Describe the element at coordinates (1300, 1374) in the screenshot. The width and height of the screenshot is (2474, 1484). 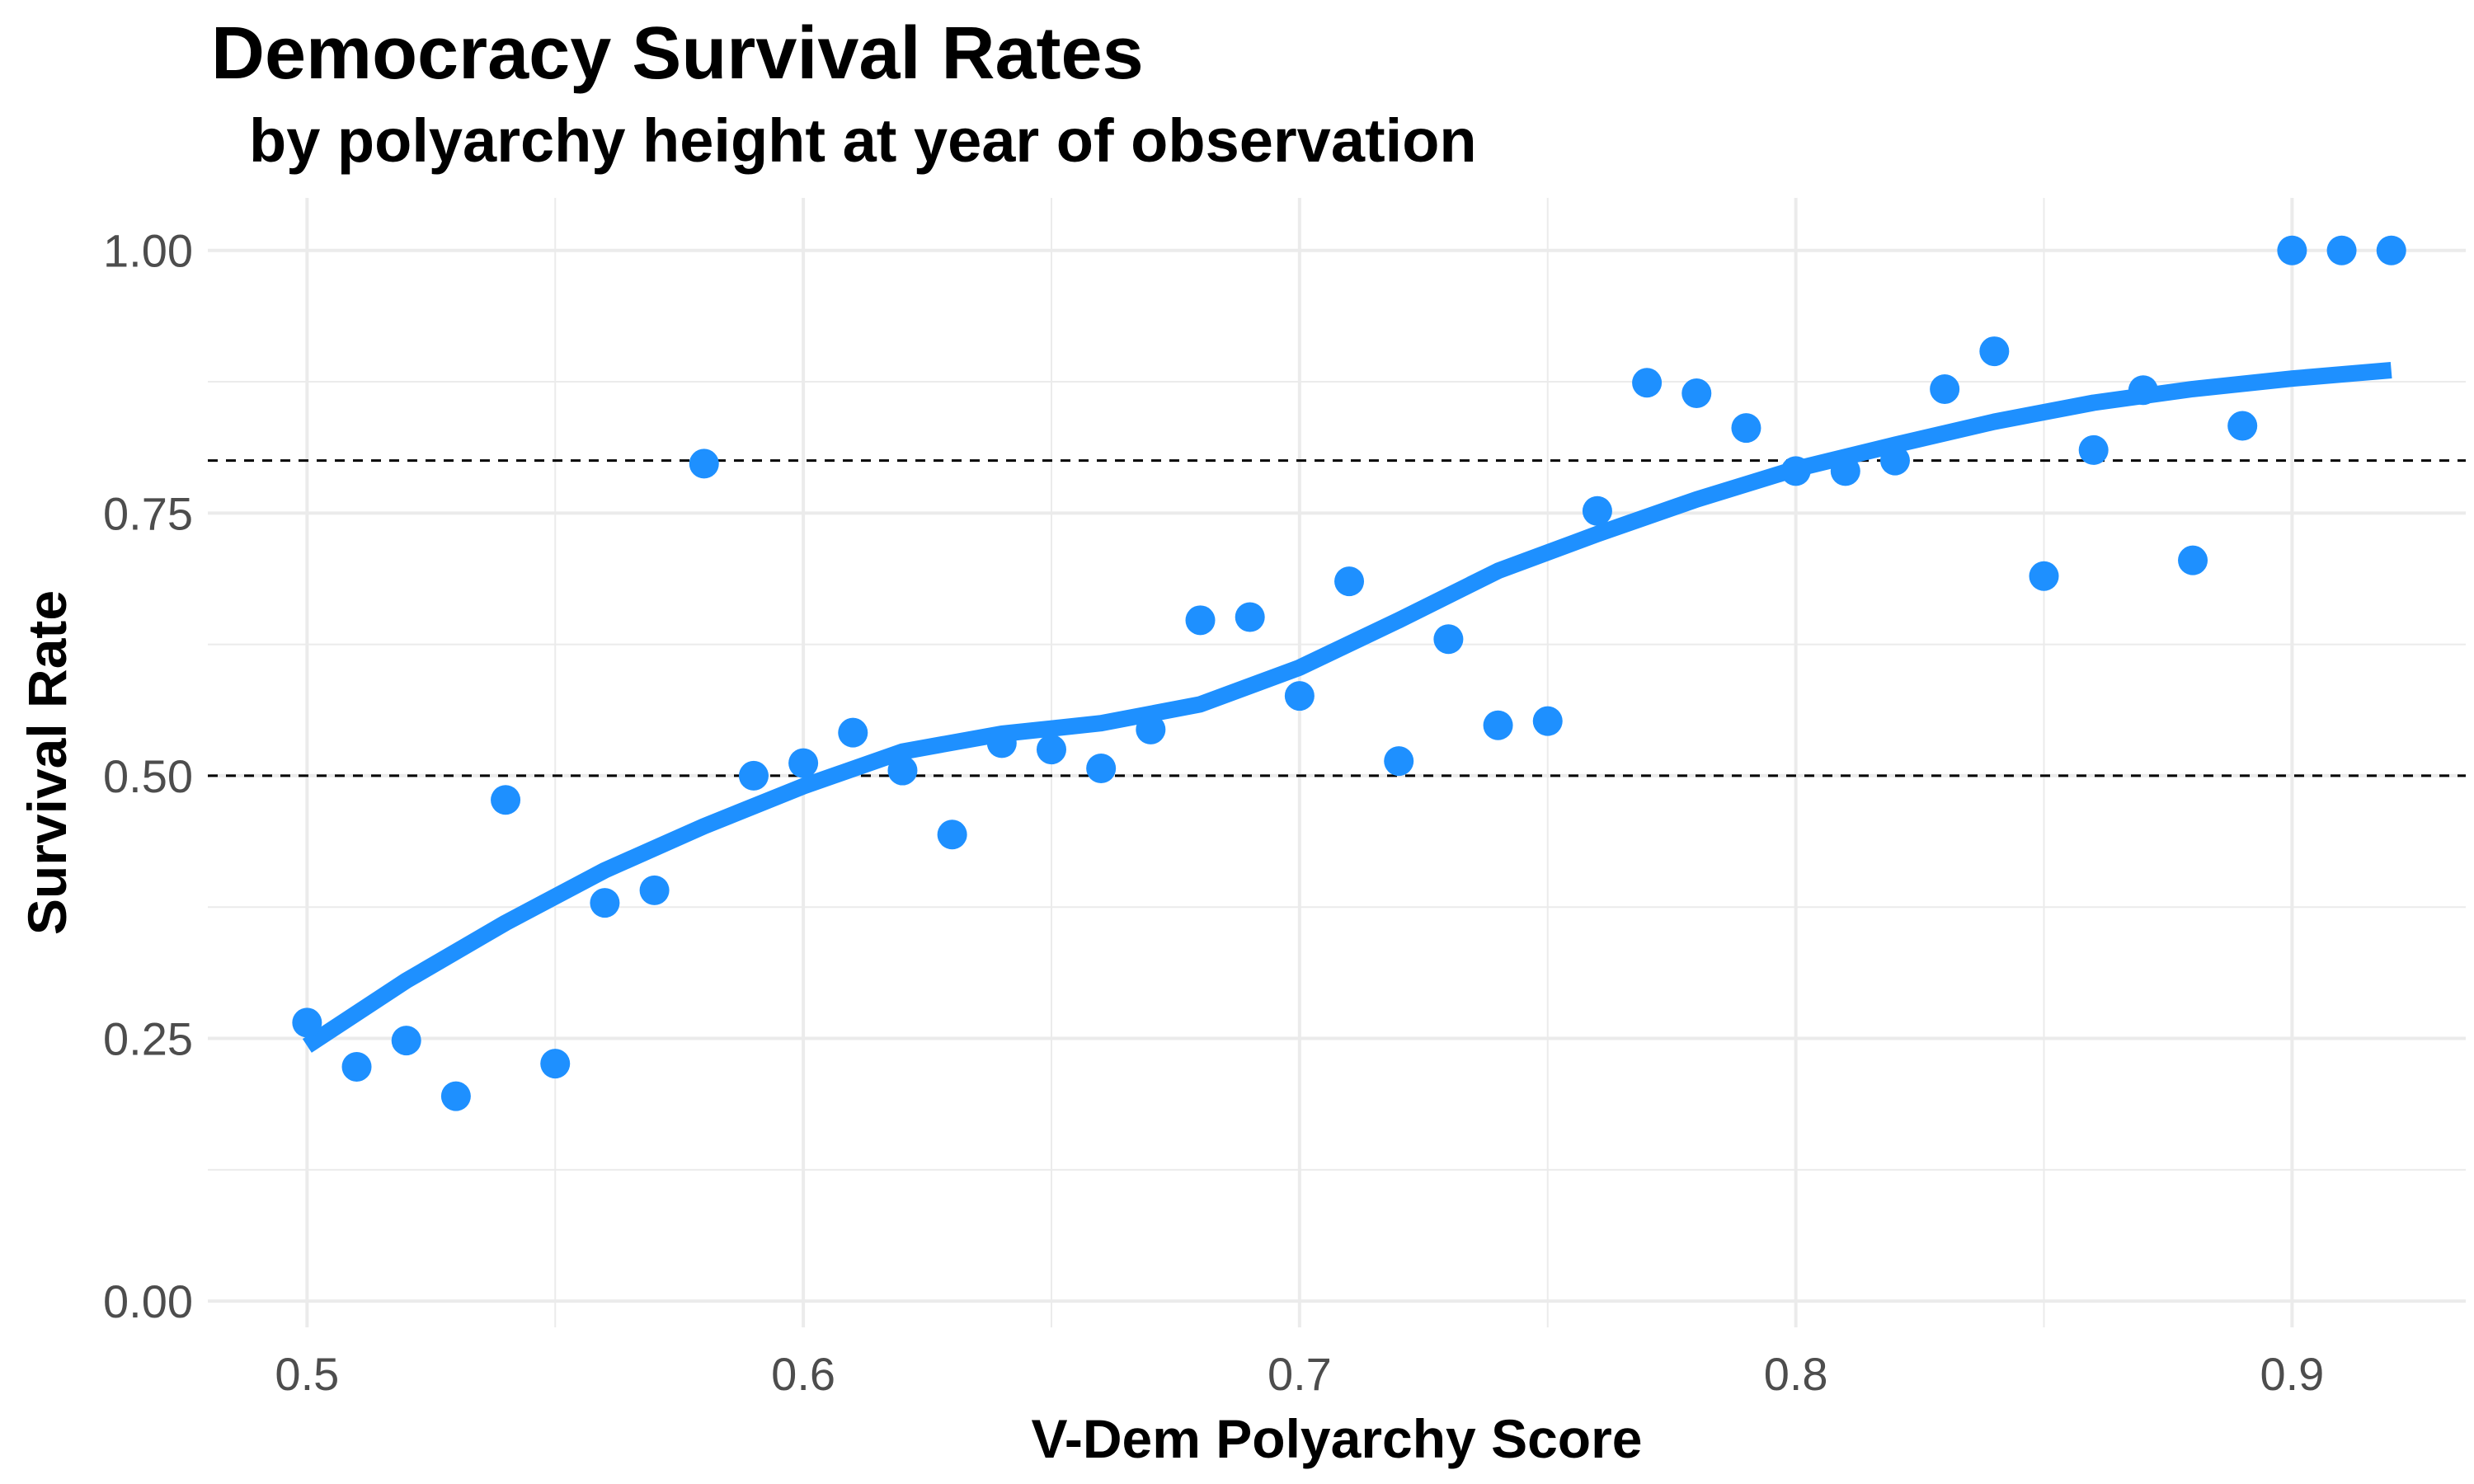
I see `x-tick-label: 0.7` at that location.